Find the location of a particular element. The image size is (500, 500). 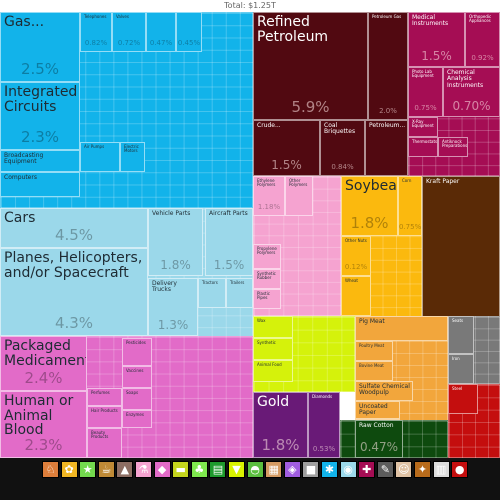

treemap-cell-soybeans: Soybeans 1.8% is located at coordinates (369, 206).